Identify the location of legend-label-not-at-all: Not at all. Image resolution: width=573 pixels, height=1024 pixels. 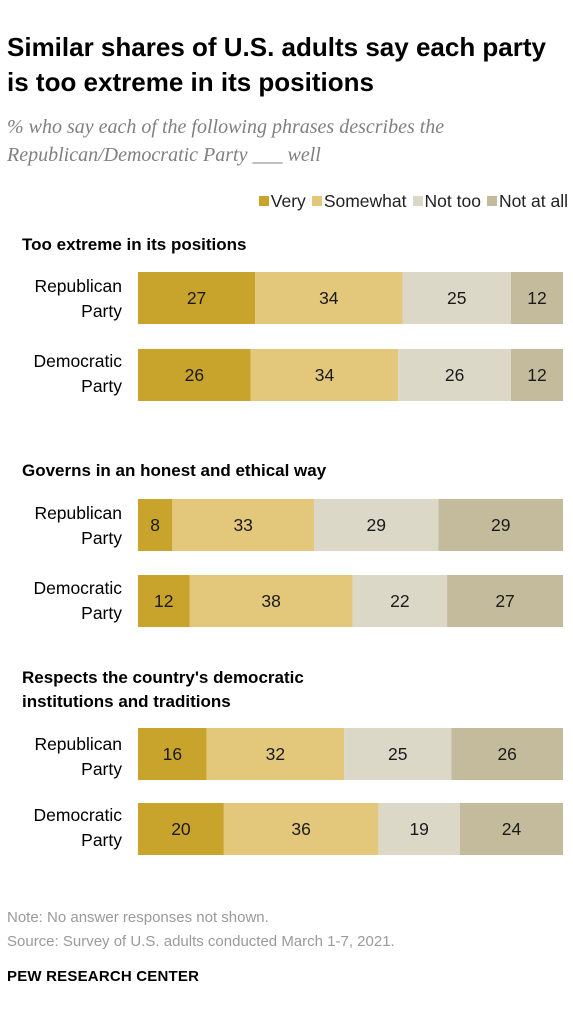
(533, 200).